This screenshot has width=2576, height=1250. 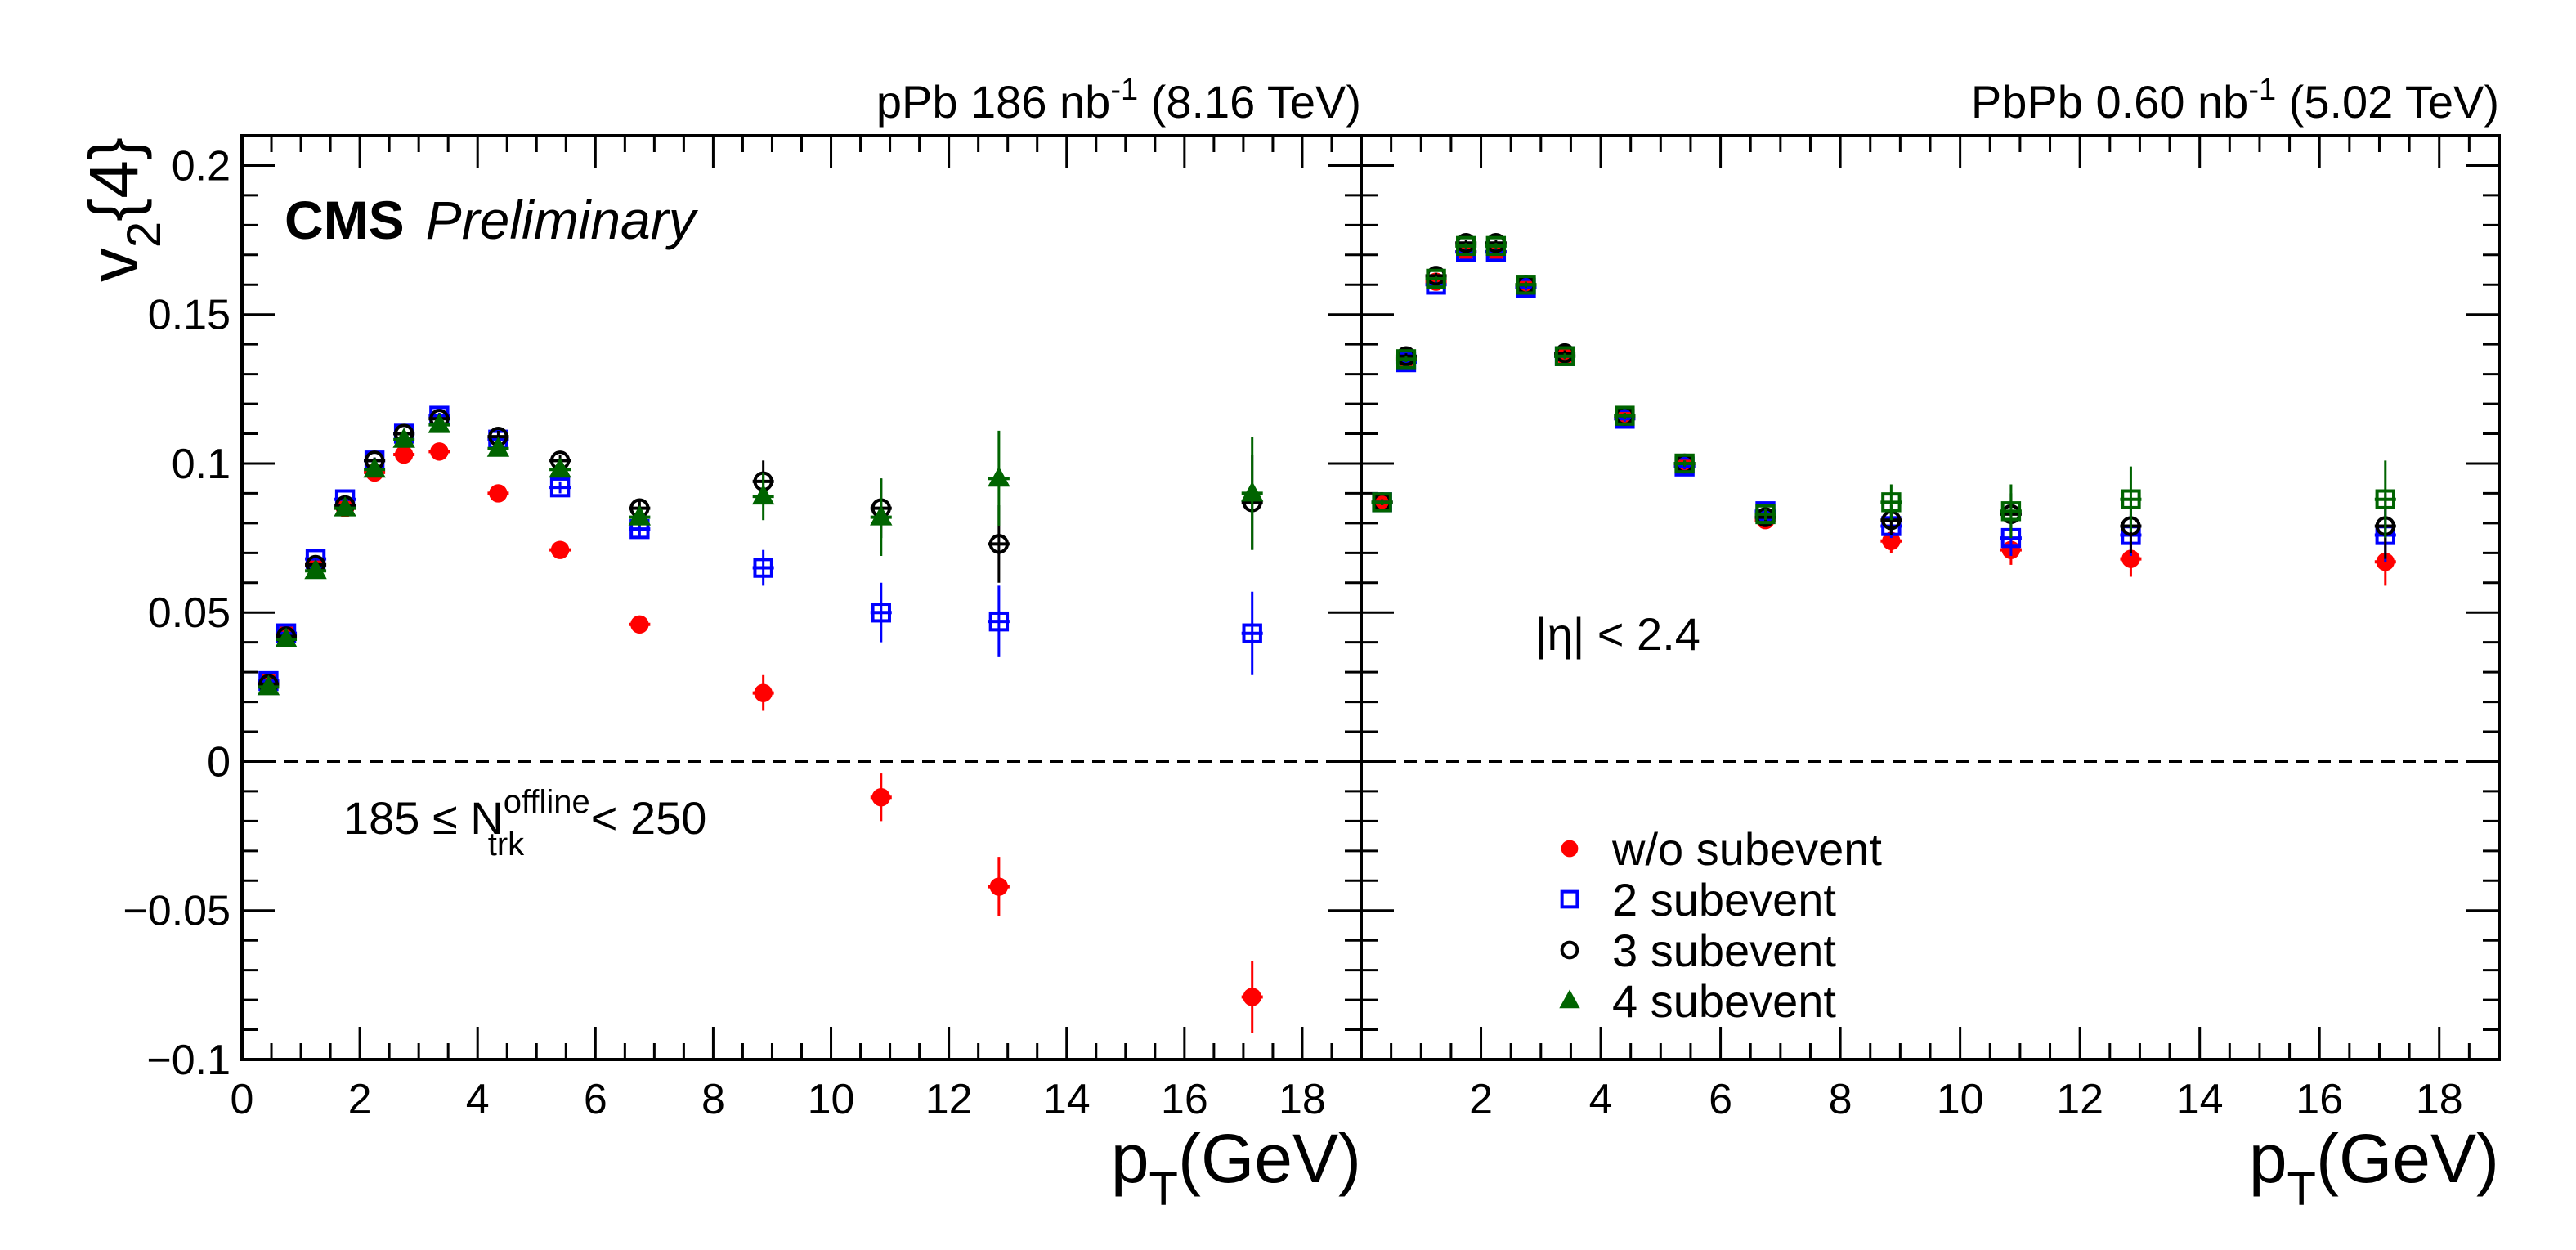 I want to click on legend-label: w/o subevent, so click(x=1746, y=849).